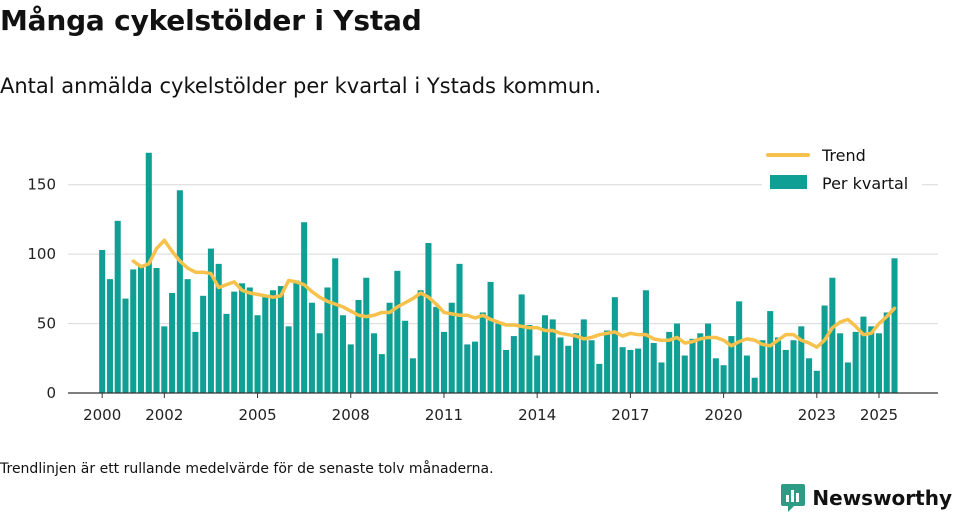  Describe the element at coordinates (788, 182) in the screenshot. I see `legend-bar-swatch` at that location.